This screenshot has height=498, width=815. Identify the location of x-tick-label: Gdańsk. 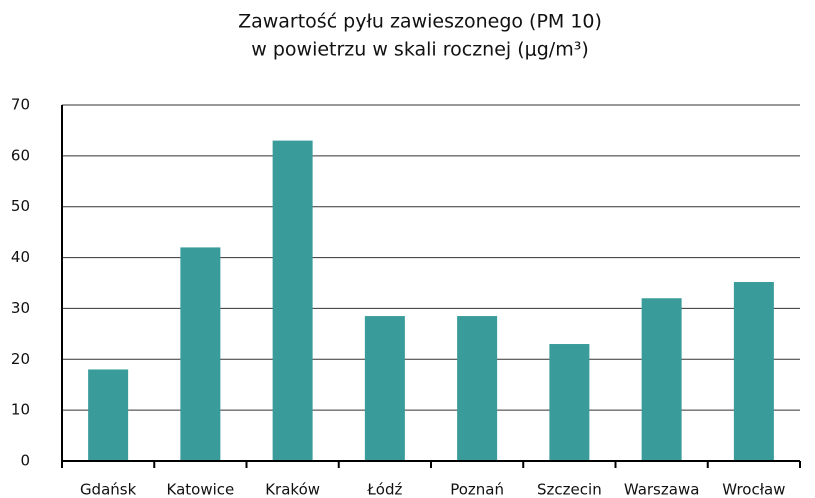
(108, 489).